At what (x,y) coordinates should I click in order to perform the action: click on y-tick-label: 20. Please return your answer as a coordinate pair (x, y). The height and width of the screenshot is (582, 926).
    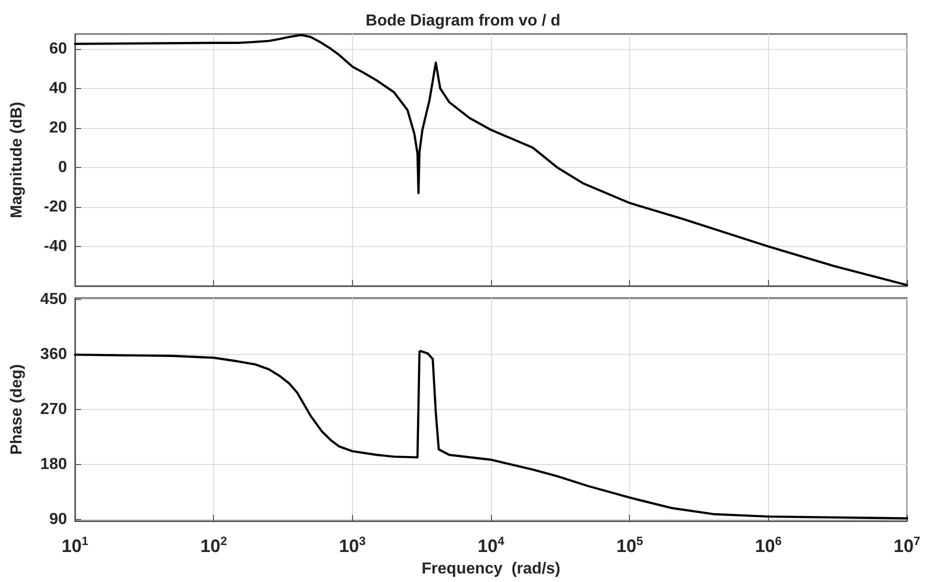
    Looking at the image, I should click on (58, 127).